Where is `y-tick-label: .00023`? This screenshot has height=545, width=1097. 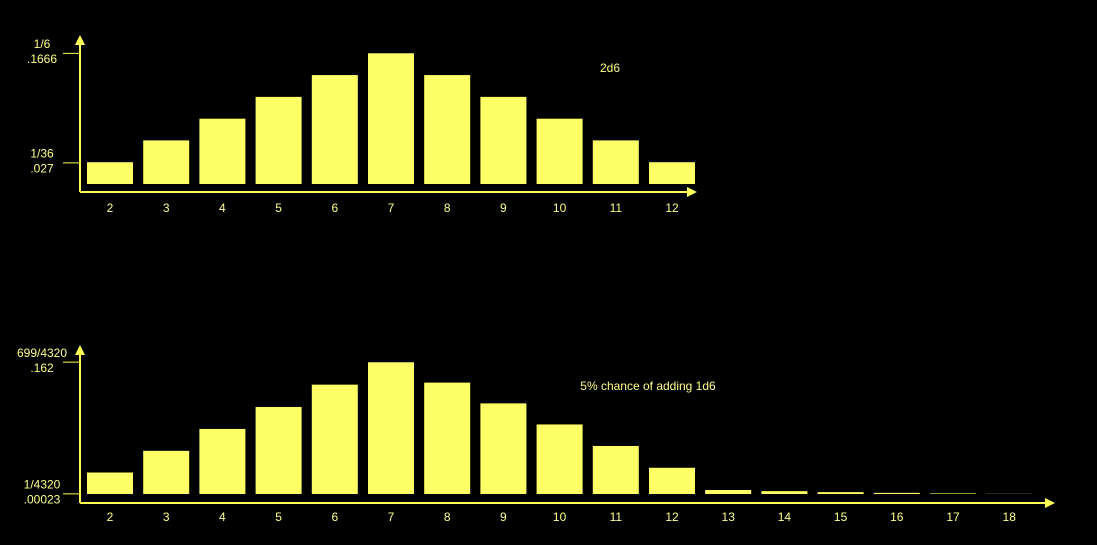 y-tick-label: .00023 is located at coordinates (42, 499).